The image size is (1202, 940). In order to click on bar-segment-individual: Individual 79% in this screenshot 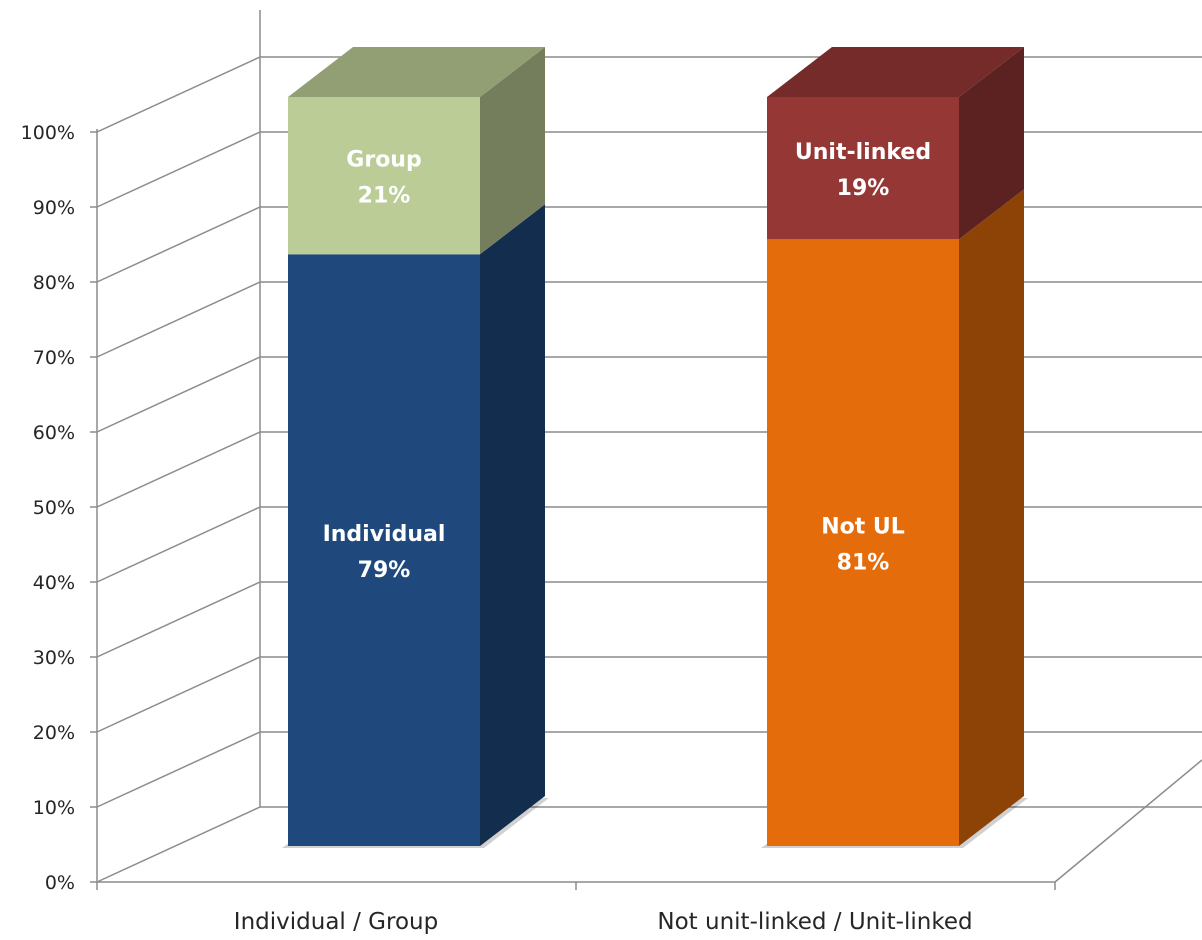, I will do `click(416, 525)`.